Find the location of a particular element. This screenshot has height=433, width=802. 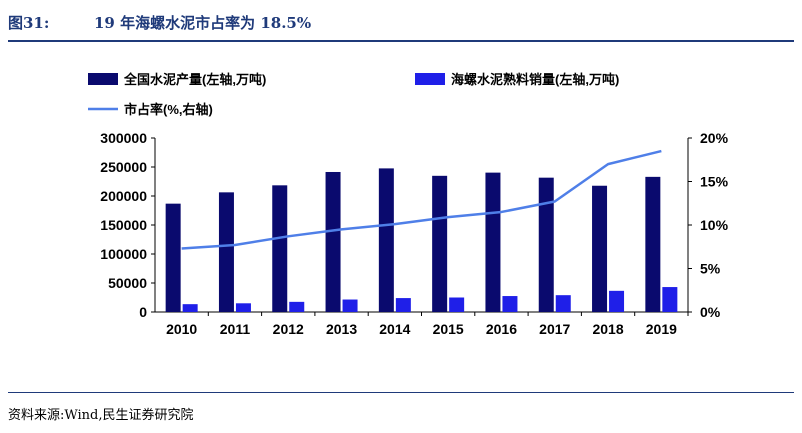

right-tick-label: 15% is located at coordinates (714, 182).